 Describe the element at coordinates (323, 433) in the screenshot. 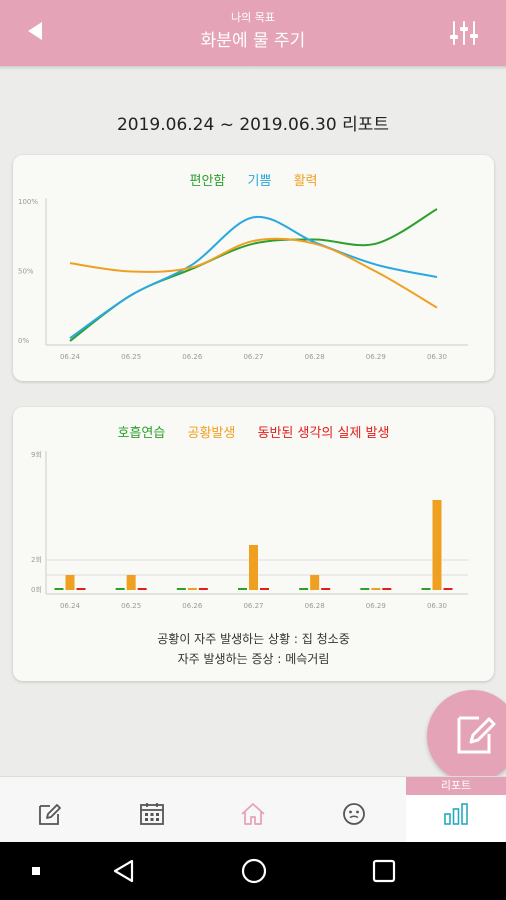

I see `legend-thought: 동반된 생각의 실제 발생` at that location.